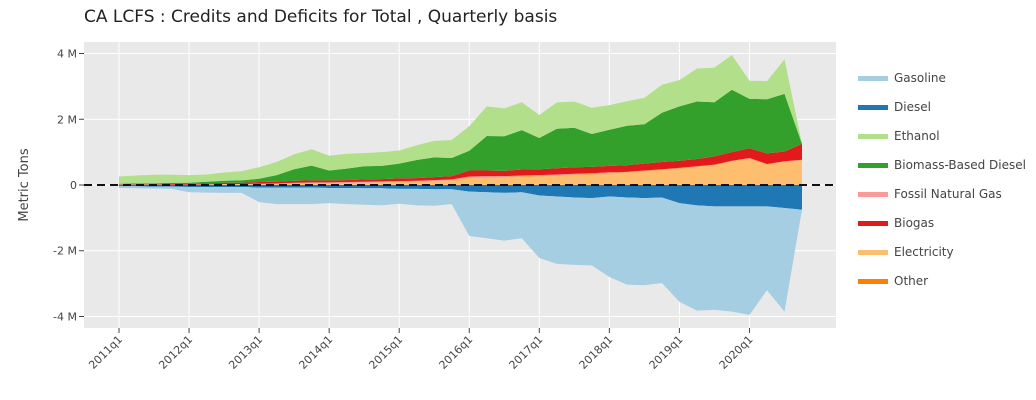 The width and height of the screenshot is (1036, 400). Describe the element at coordinates (245, 352) in the screenshot. I see `x-tick-label: 2013q1` at that location.